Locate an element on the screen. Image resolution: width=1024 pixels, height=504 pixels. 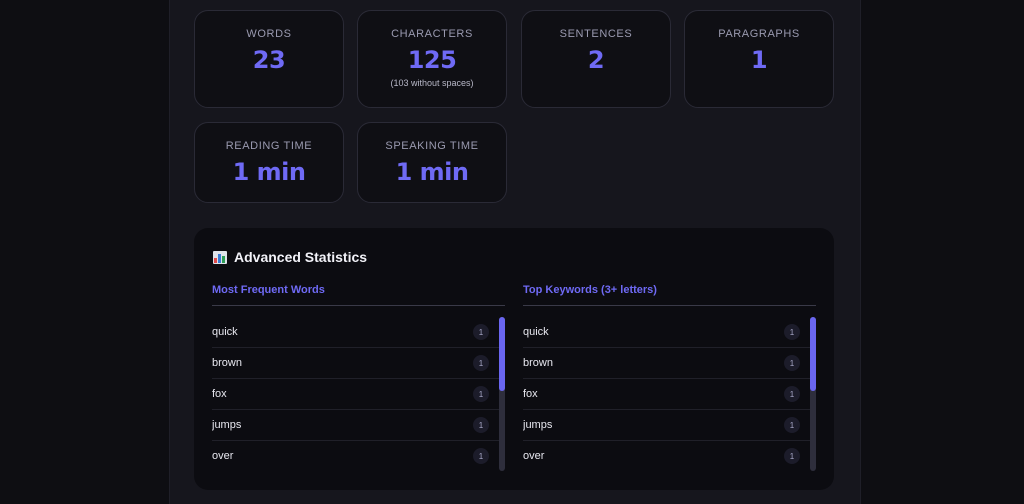
advanced-statistics-title: Advanced Statistics is located at coordinates (290, 257).